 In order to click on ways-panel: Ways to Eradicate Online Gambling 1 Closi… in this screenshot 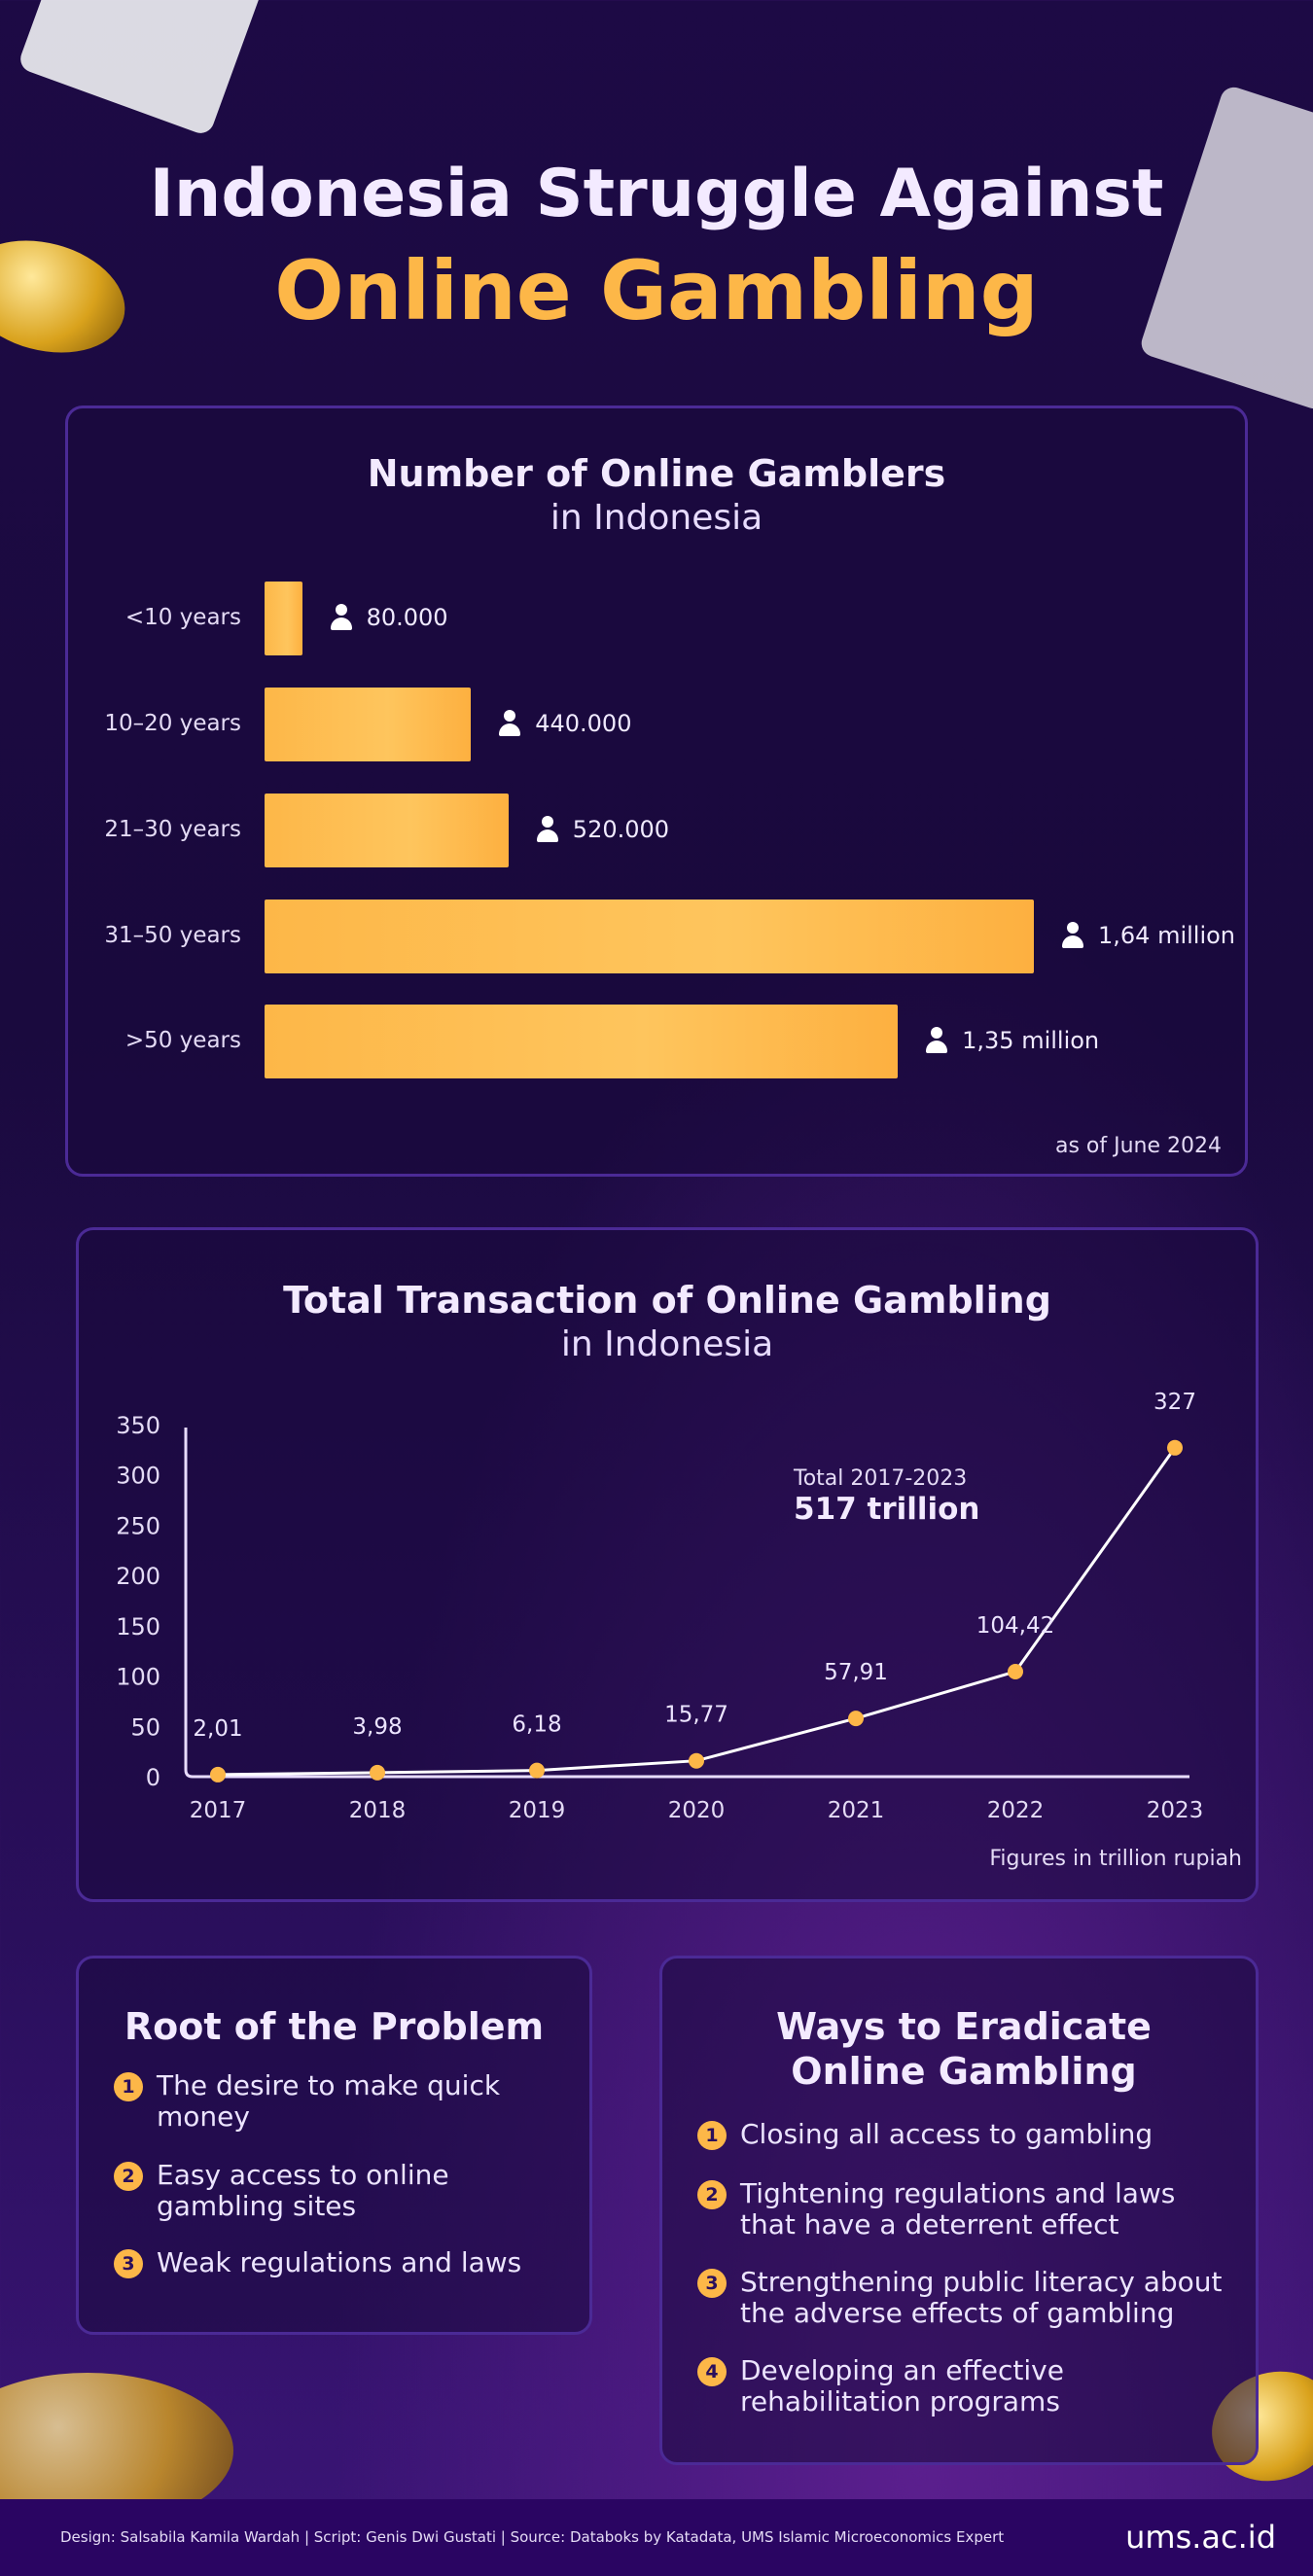, I will do `click(959, 2211)`.